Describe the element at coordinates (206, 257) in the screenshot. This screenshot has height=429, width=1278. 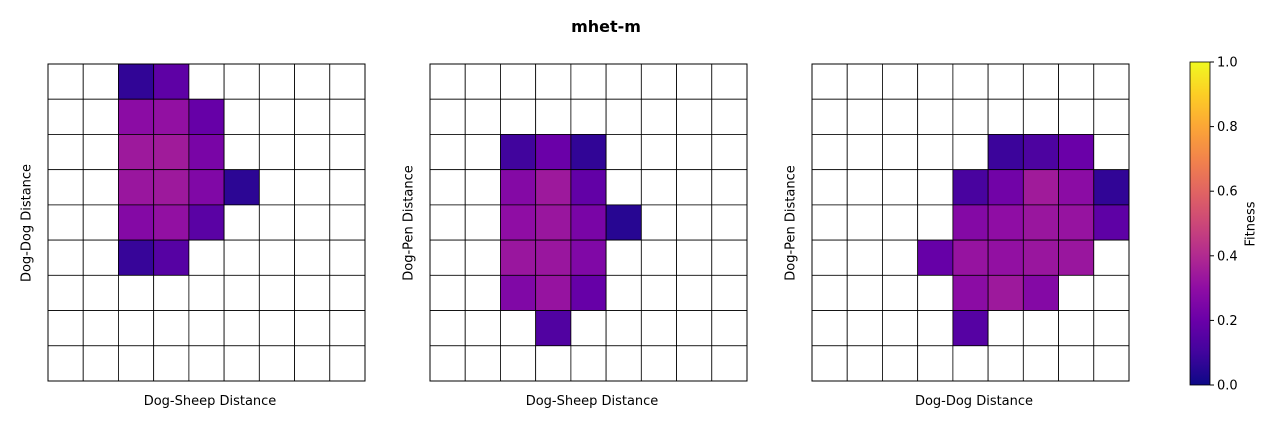
I see `panel-1-cell-r5-c4` at that location.